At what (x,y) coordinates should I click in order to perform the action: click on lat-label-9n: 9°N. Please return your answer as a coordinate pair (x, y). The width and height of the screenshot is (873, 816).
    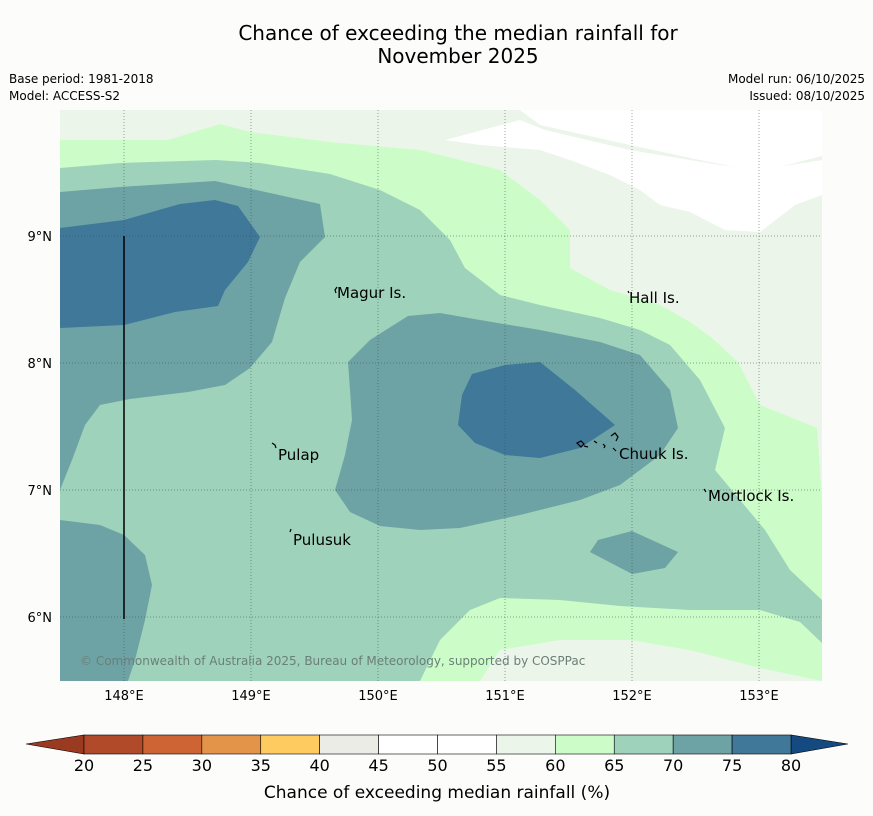
    Looking at the image, I should click on (40, 237).